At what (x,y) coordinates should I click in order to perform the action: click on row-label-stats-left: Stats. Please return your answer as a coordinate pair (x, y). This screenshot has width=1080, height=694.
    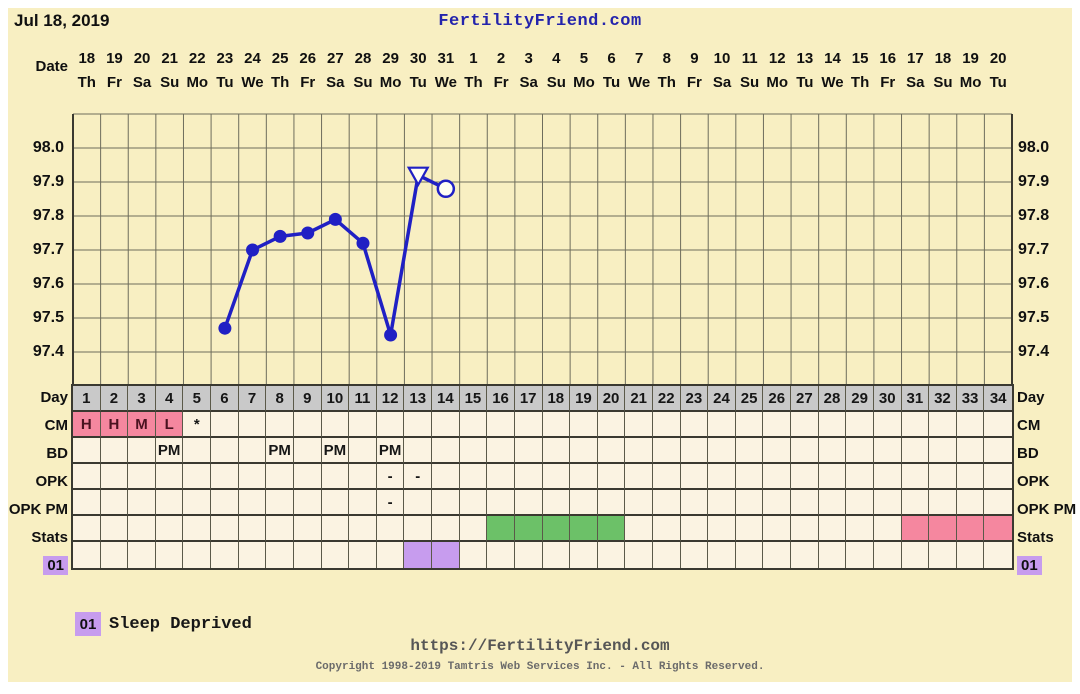
    Looking at the image, I should click on (49, 537).